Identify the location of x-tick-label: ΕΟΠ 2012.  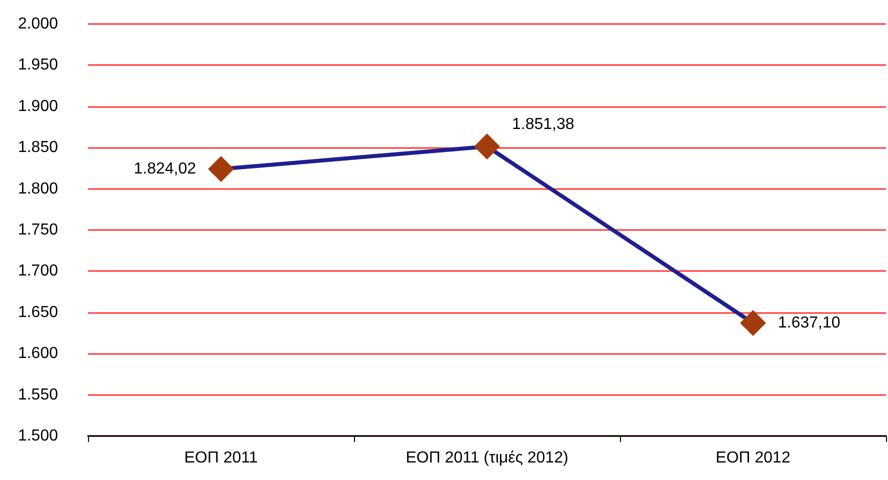
(753, 458).